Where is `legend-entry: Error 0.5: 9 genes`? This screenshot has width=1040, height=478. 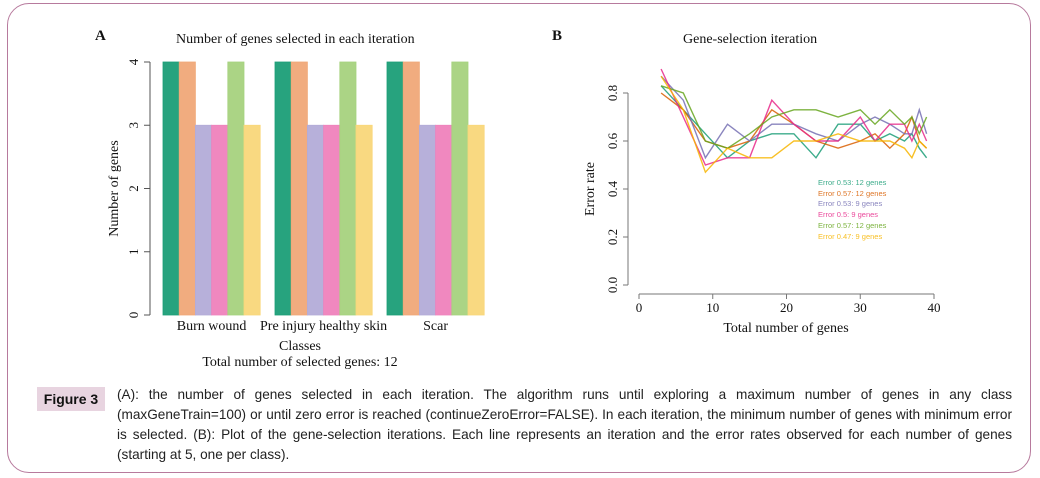
legend-entry: Error 0.5: 9 genes is located at coordinates (848, 215).